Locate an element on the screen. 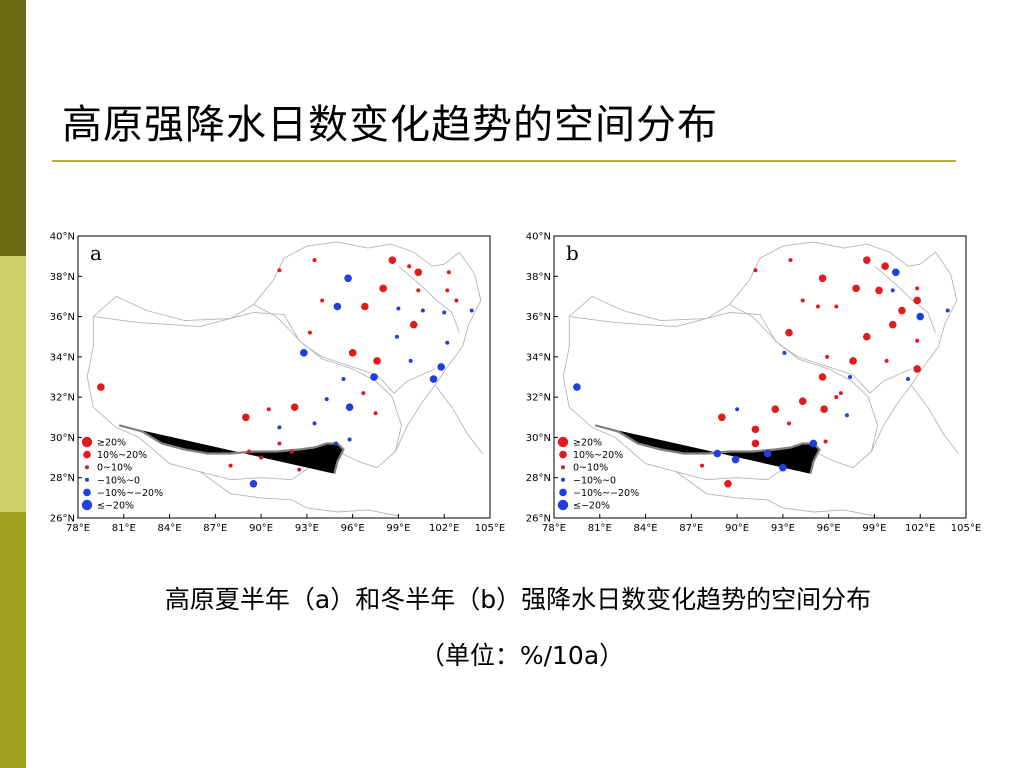 This screenshot has height=768, width=1024. legend-label: 0~10% is located at coordinates (114, 468).